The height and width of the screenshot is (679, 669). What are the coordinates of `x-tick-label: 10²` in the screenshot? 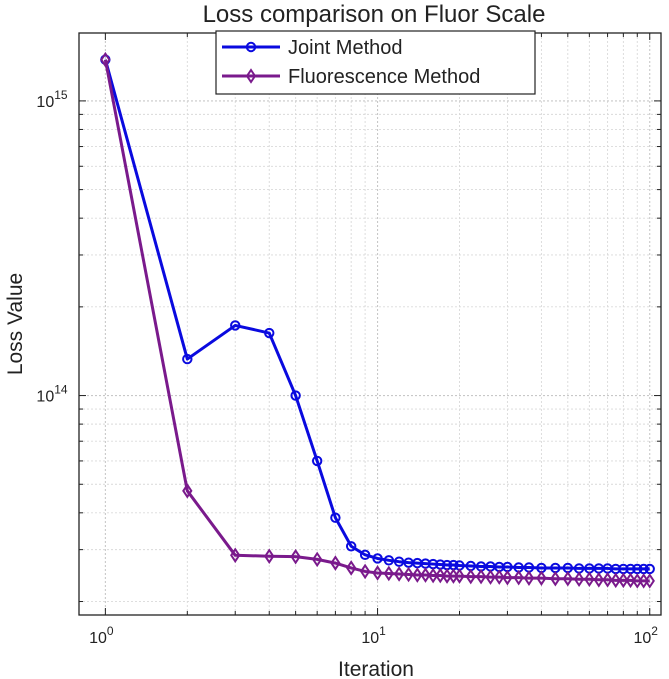 It's located at (645, 635).